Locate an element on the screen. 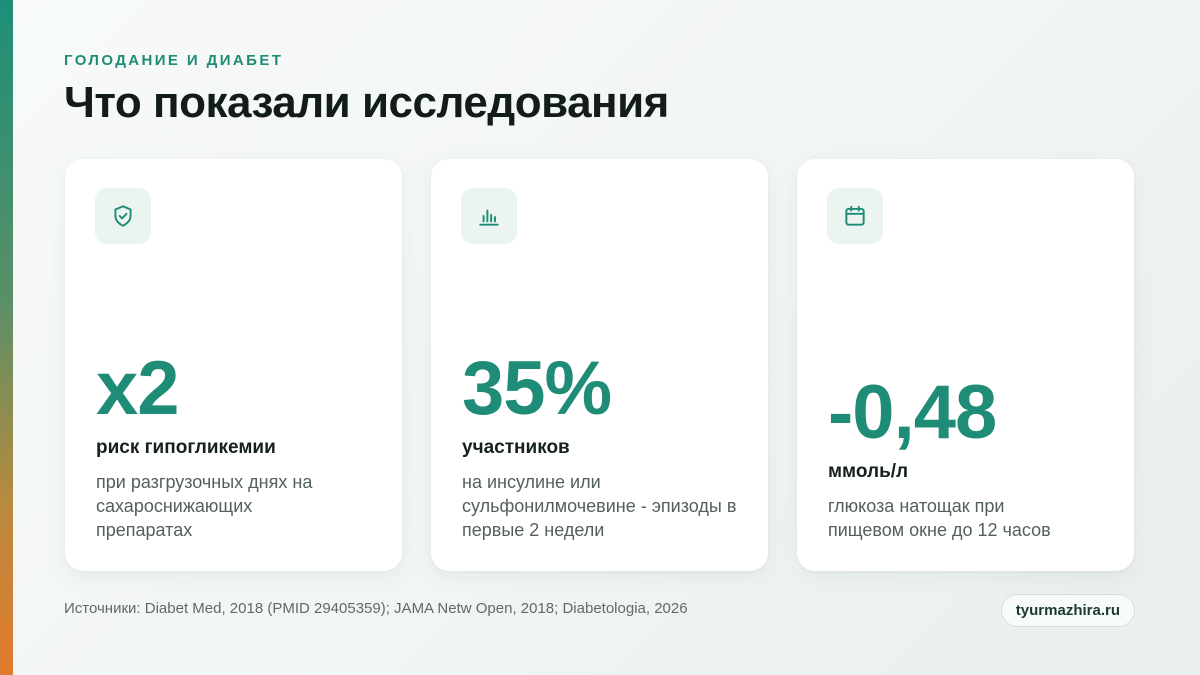 The image size is (1200, 675). site-link: tyurmazhira.ru is located at coordinates (1067, 610).